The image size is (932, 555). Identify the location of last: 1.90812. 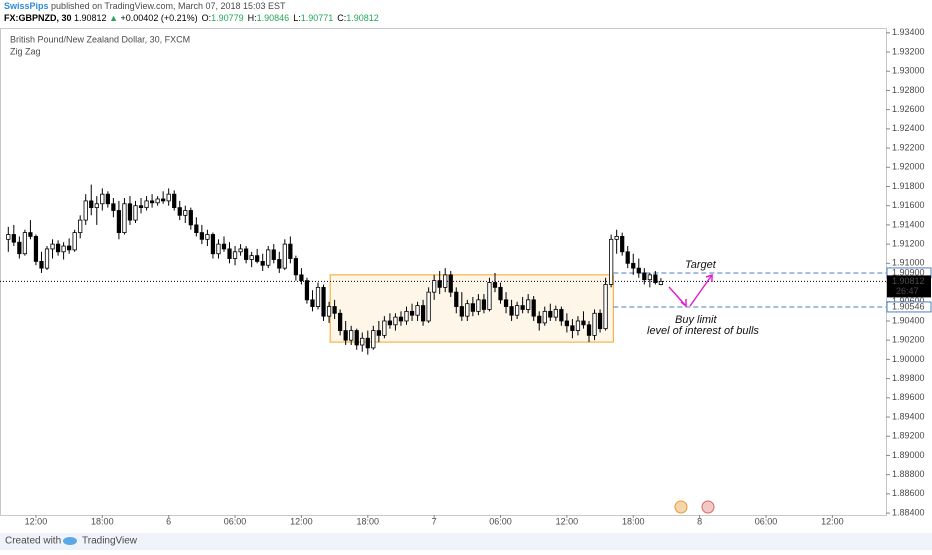
(90, 18).